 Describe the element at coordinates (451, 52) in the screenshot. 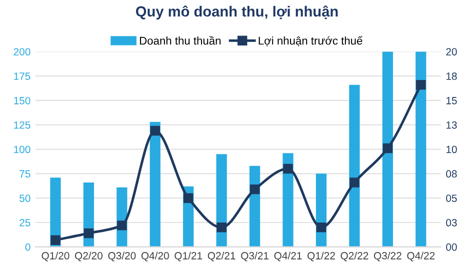

I see `y2-tick-label: 20` at that location.